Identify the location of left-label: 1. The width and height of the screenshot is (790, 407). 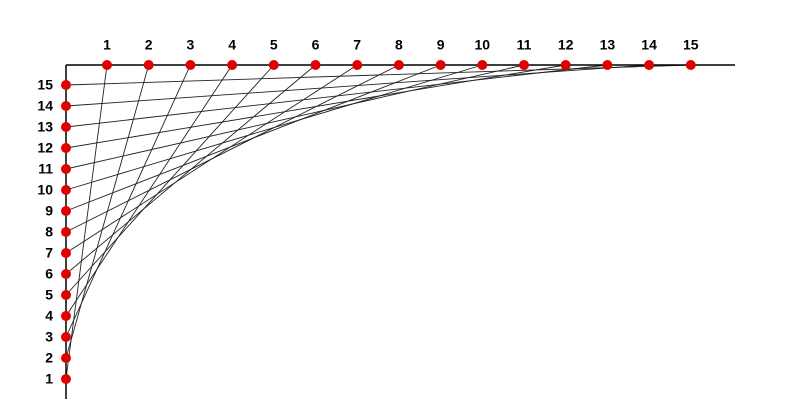
(49, 379).